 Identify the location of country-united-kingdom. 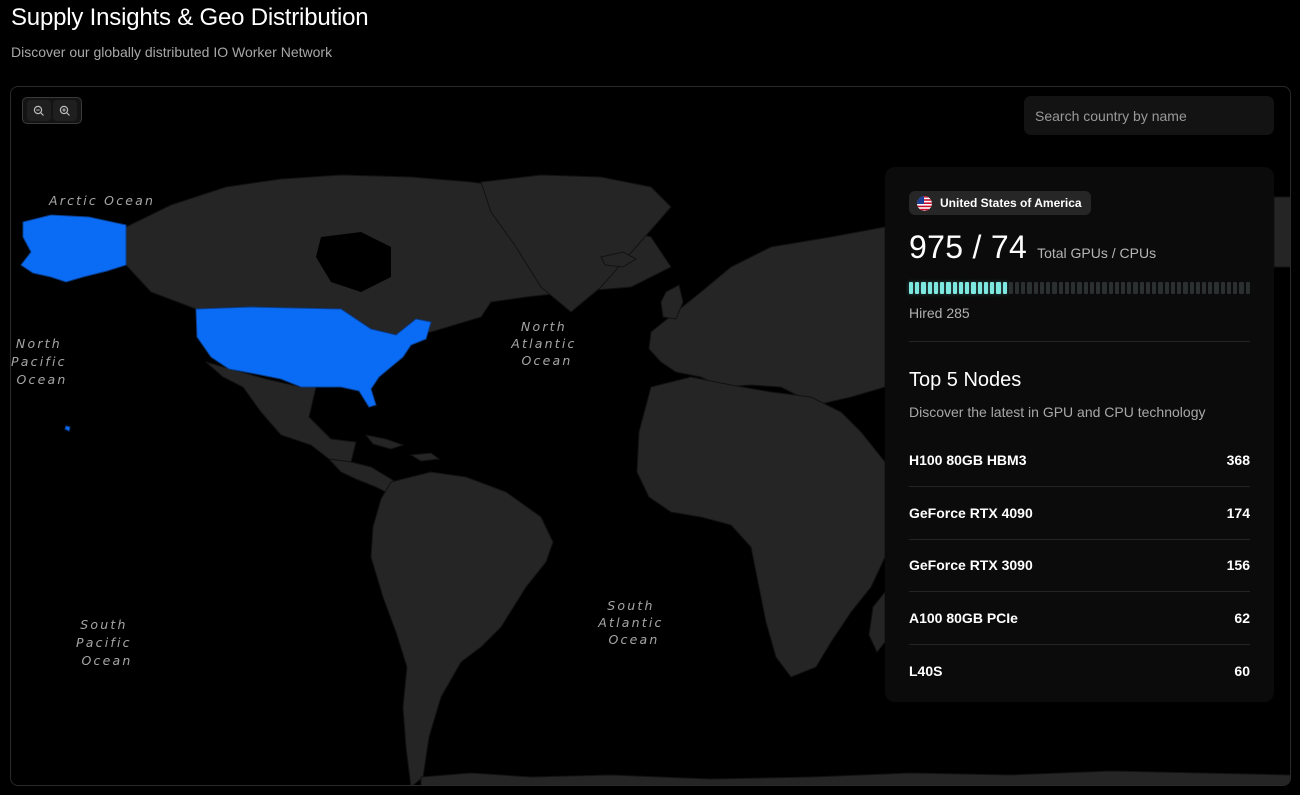
(672, 302).